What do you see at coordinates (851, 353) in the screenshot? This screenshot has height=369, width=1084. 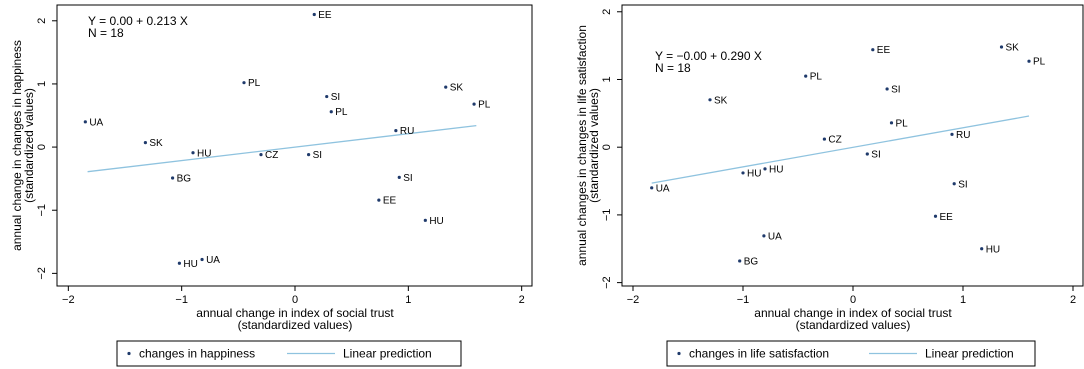 I see `legend-box` at bounding box center [851, 353].